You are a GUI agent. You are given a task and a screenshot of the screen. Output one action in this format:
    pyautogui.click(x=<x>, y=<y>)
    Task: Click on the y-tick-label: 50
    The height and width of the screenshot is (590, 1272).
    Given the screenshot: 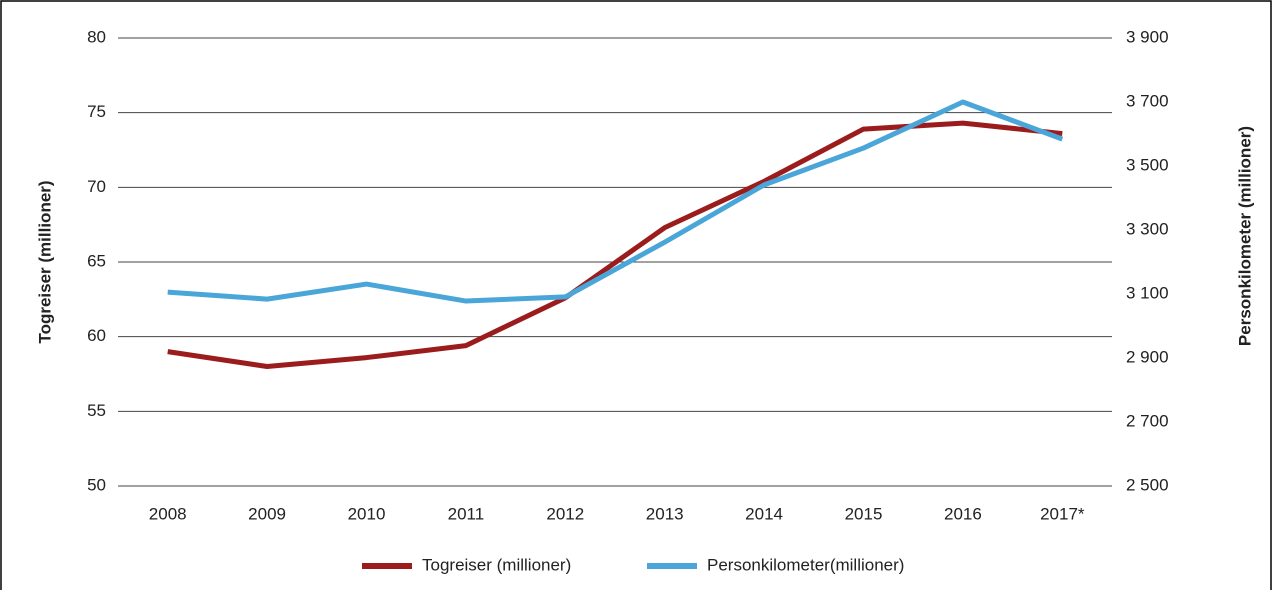 What is the action you would take?
    pyautogui.click(x=96, y=484)
    